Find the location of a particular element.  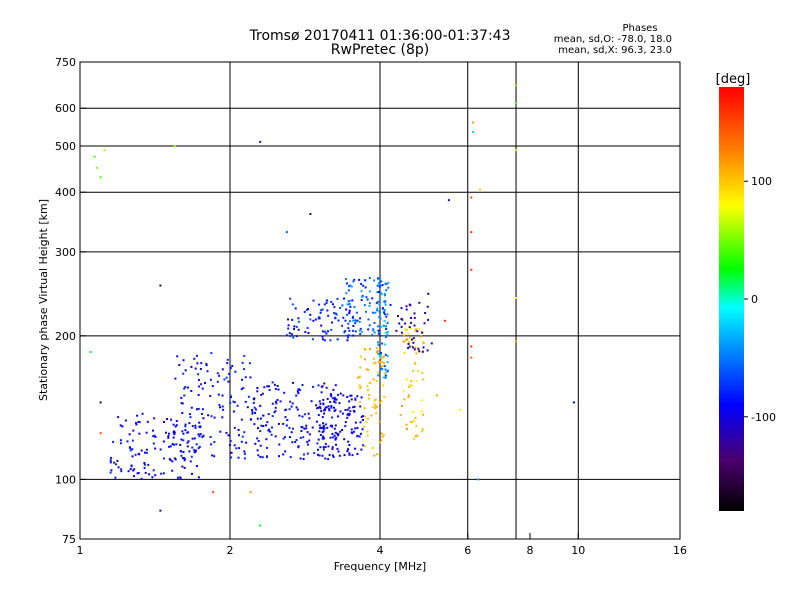

chart-subtitle: RwPretec (8p) is located at coordinates (380, 50).